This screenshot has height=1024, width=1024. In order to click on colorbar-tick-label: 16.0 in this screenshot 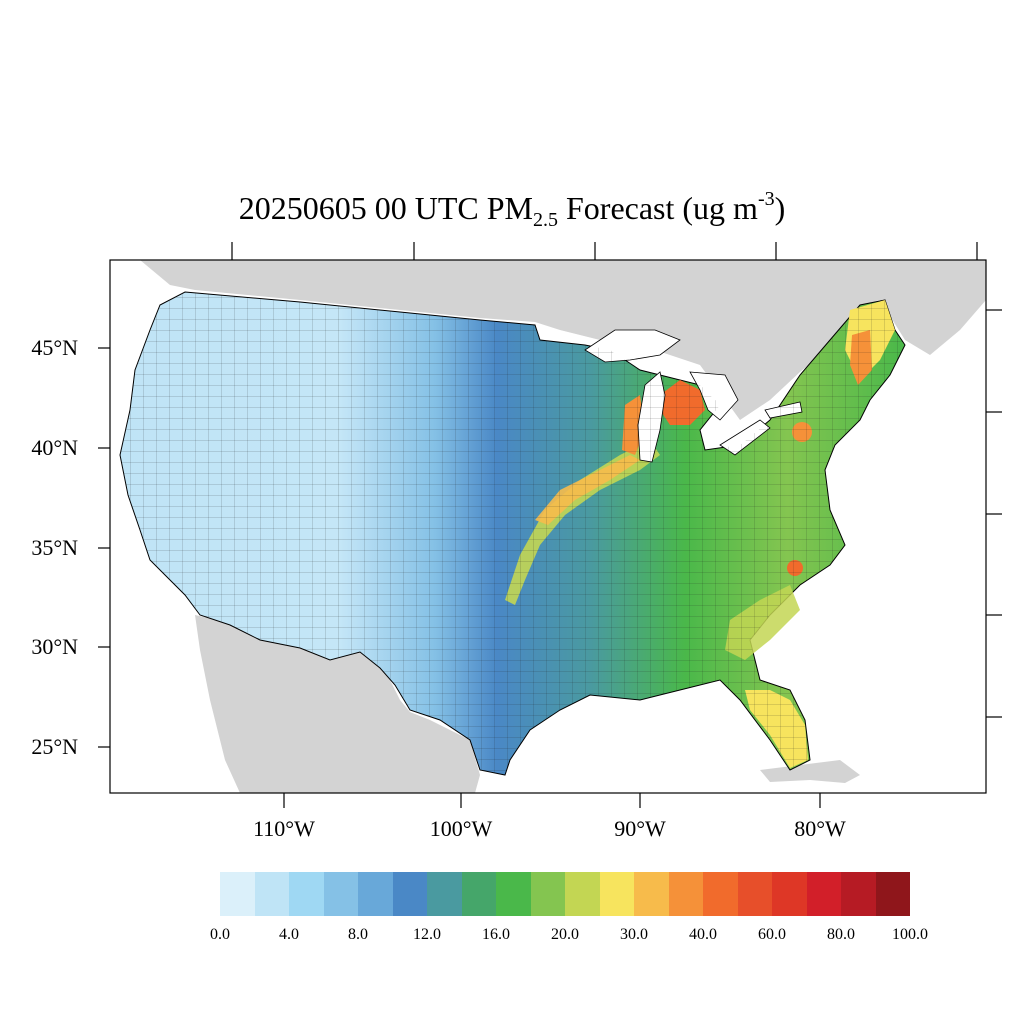, I will do `click(496, 934)`.